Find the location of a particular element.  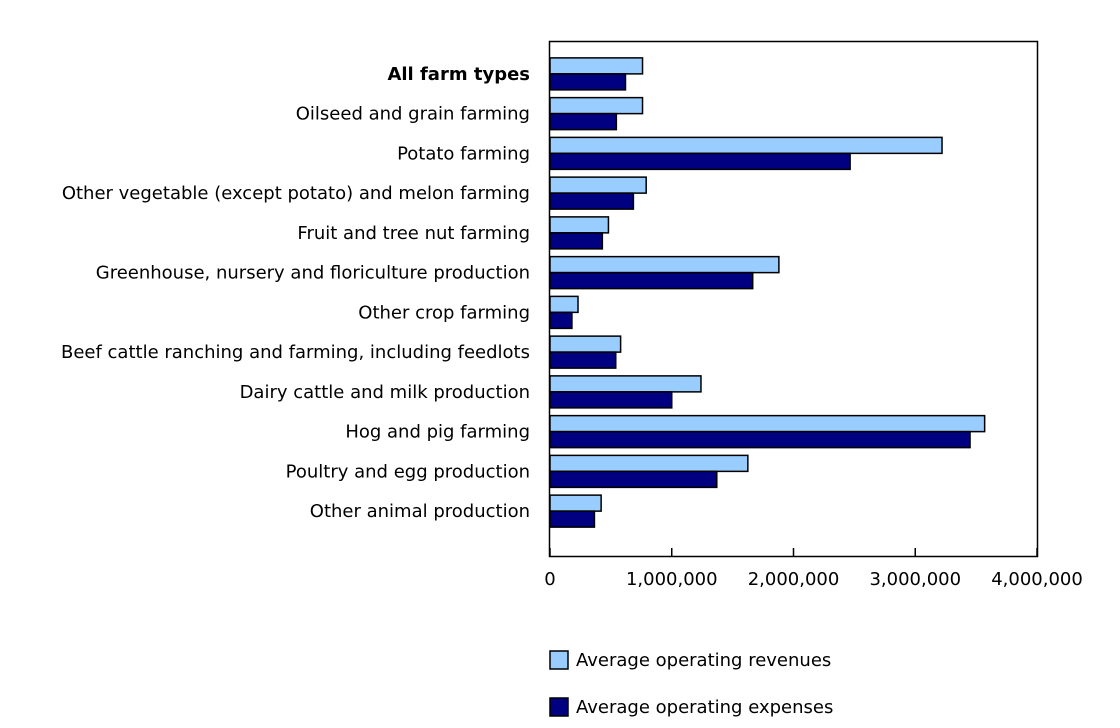

category-label: Hog and pig farming is located at coordinates (437, 432).